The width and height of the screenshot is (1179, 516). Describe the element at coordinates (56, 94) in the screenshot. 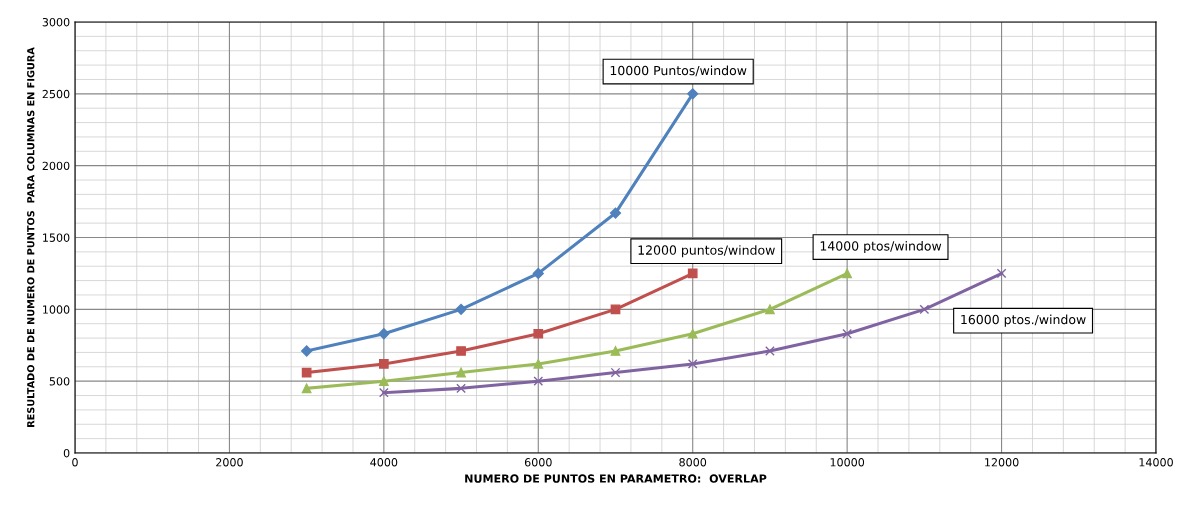

I see `y-tick-label: 2500` at that location.